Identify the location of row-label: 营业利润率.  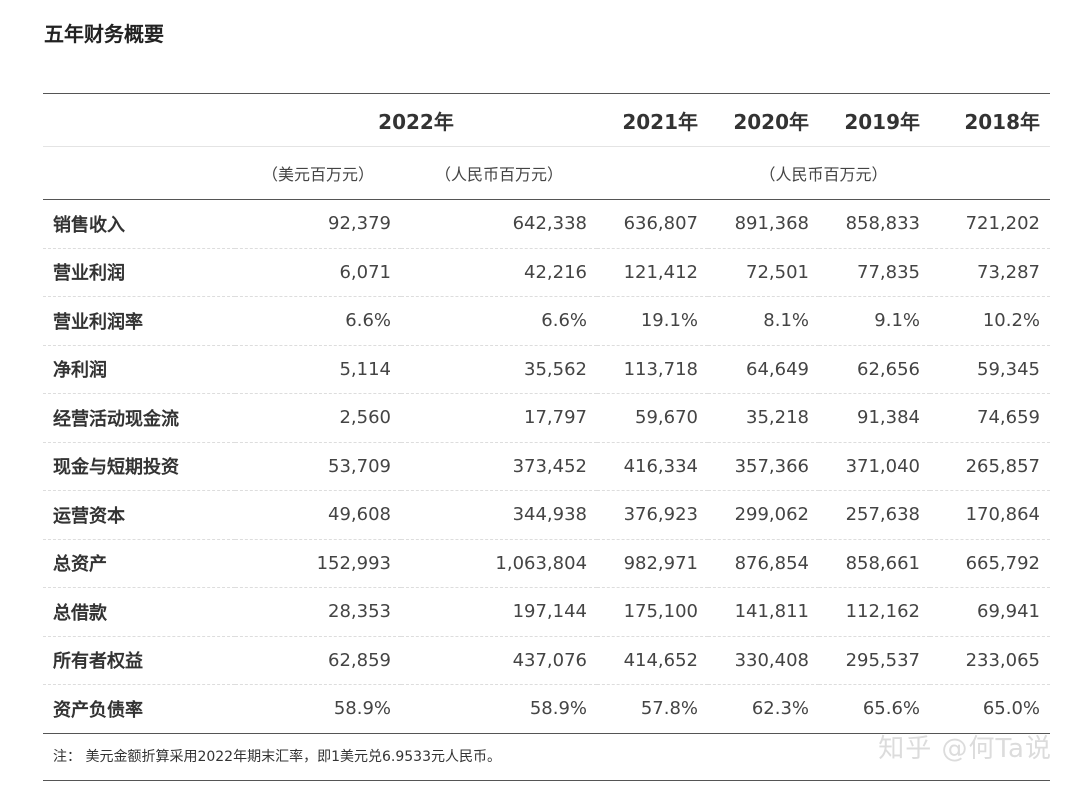
(139, 321).